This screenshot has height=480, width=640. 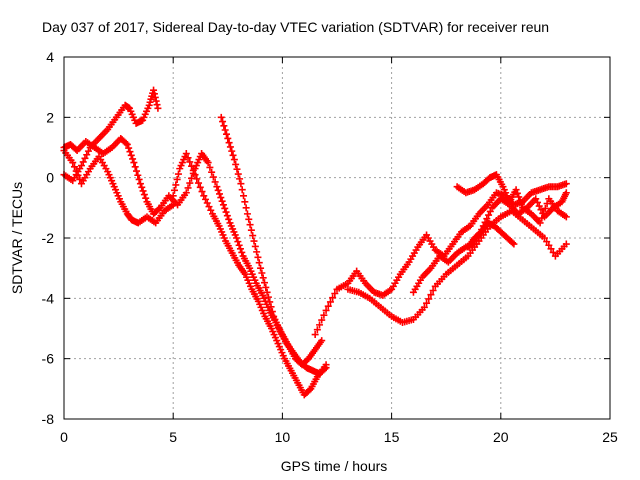 What do you see at coordinates (48, 238) in the screenshot?
I see `y-tick-label: -2` at bounding box center [48, 238].